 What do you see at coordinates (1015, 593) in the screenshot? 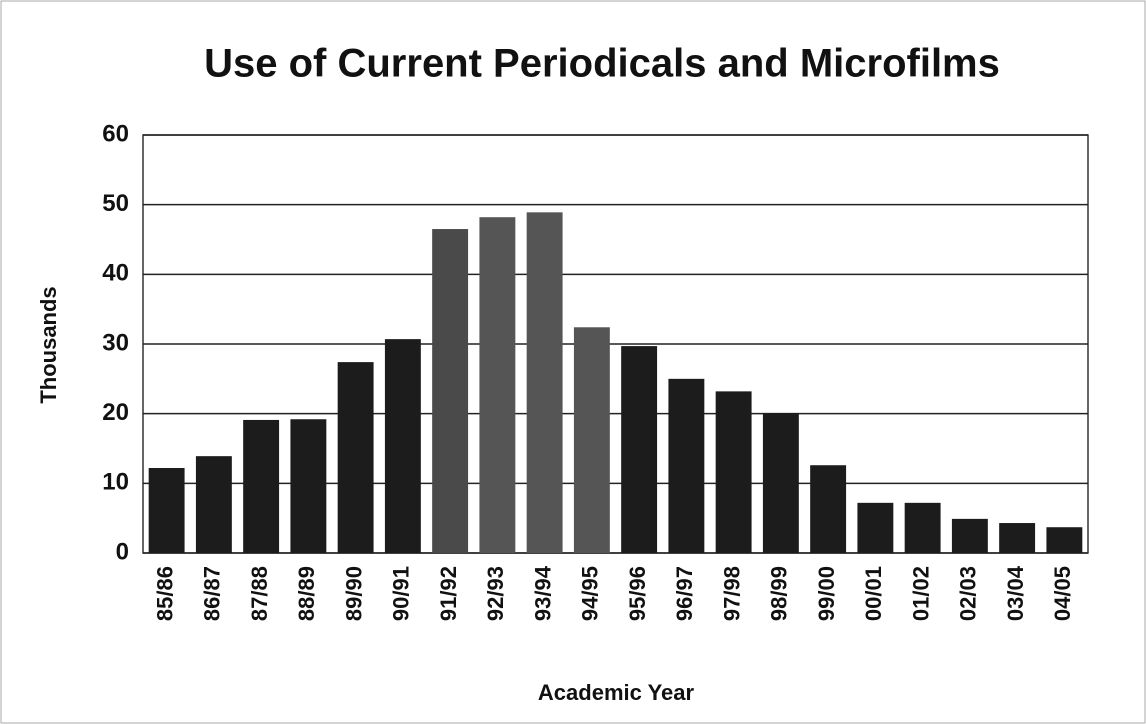
I see `x-tick-label: 03/04` at bounding box center [1015, 593].